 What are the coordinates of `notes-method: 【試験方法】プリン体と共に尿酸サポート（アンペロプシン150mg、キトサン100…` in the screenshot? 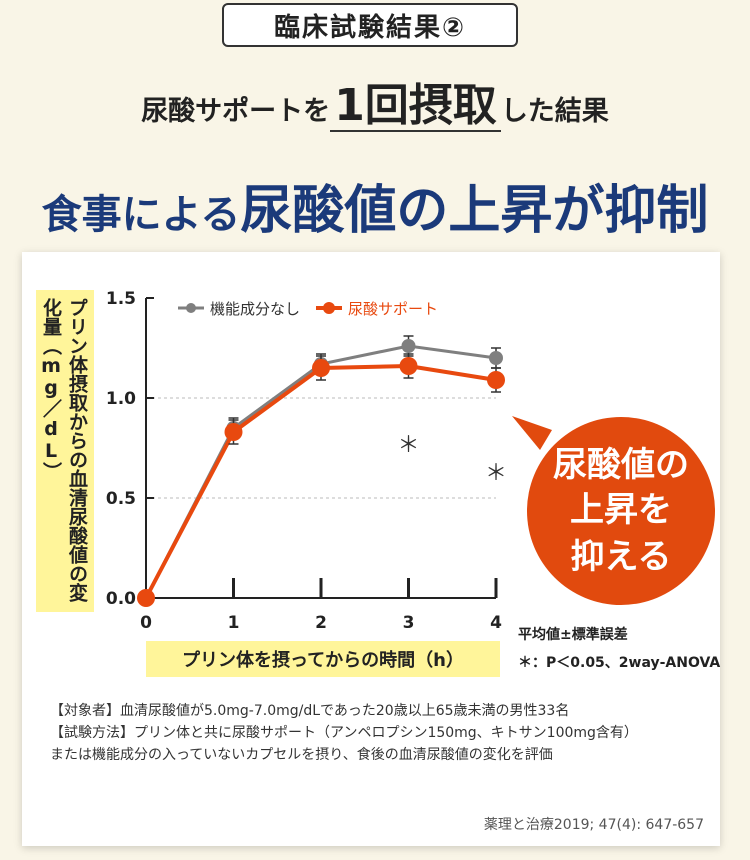 It's located at (344, 733).